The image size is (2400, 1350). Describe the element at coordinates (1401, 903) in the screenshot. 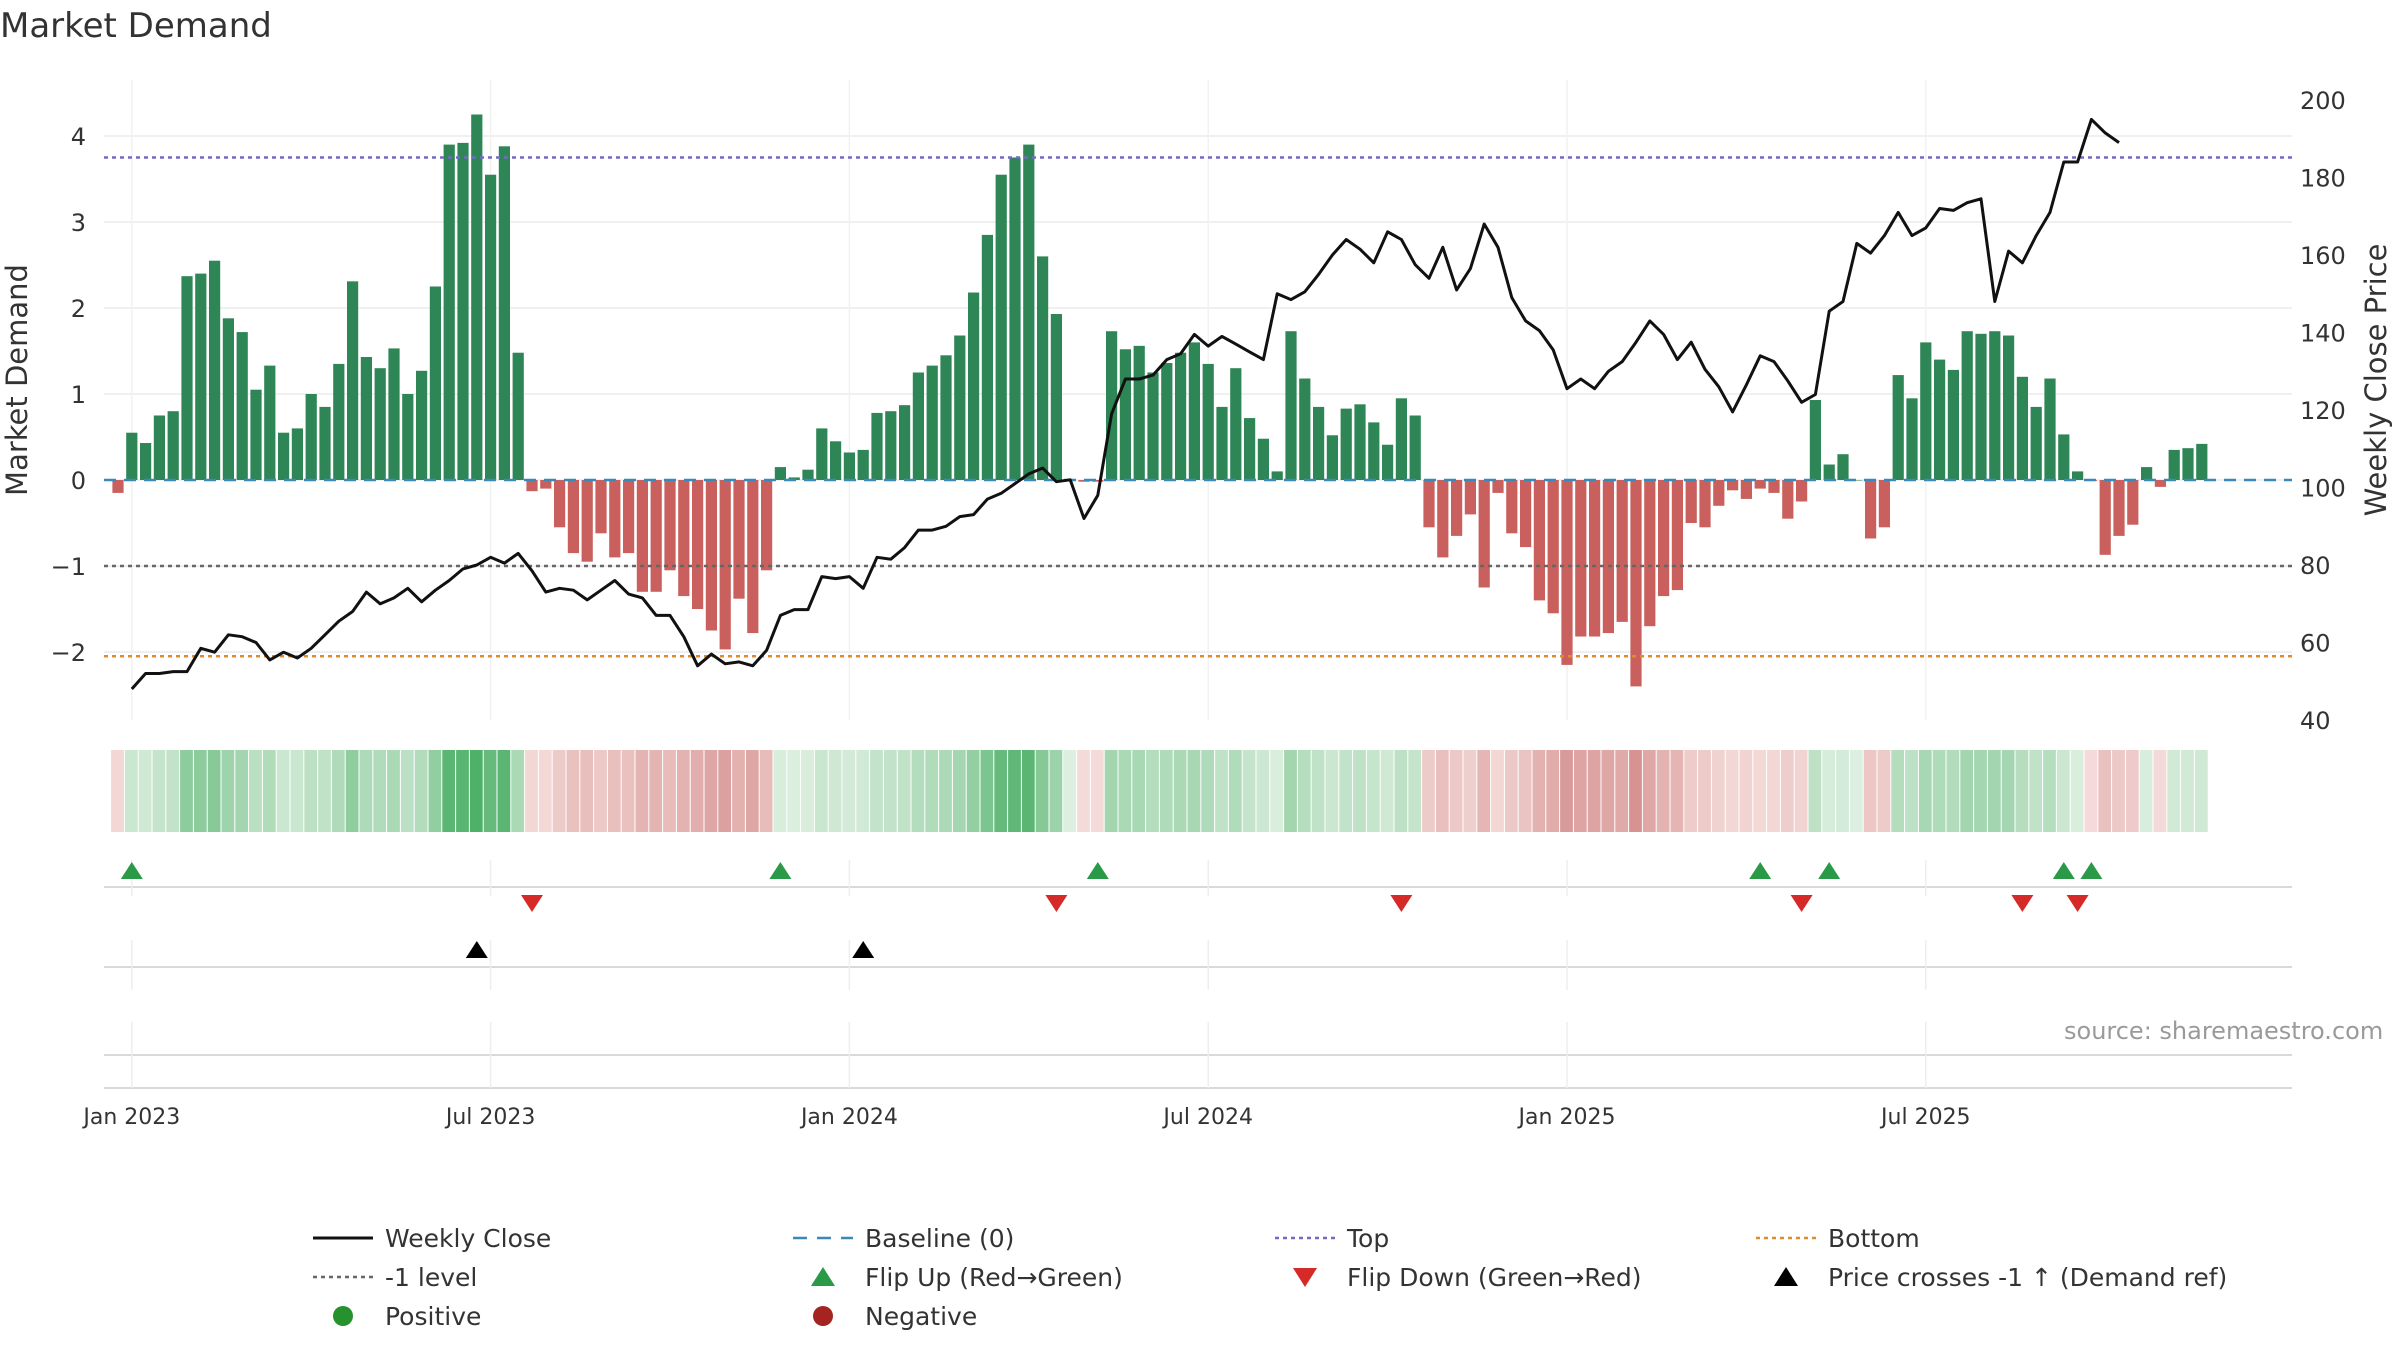

I see `flip-down-marker` at that location.